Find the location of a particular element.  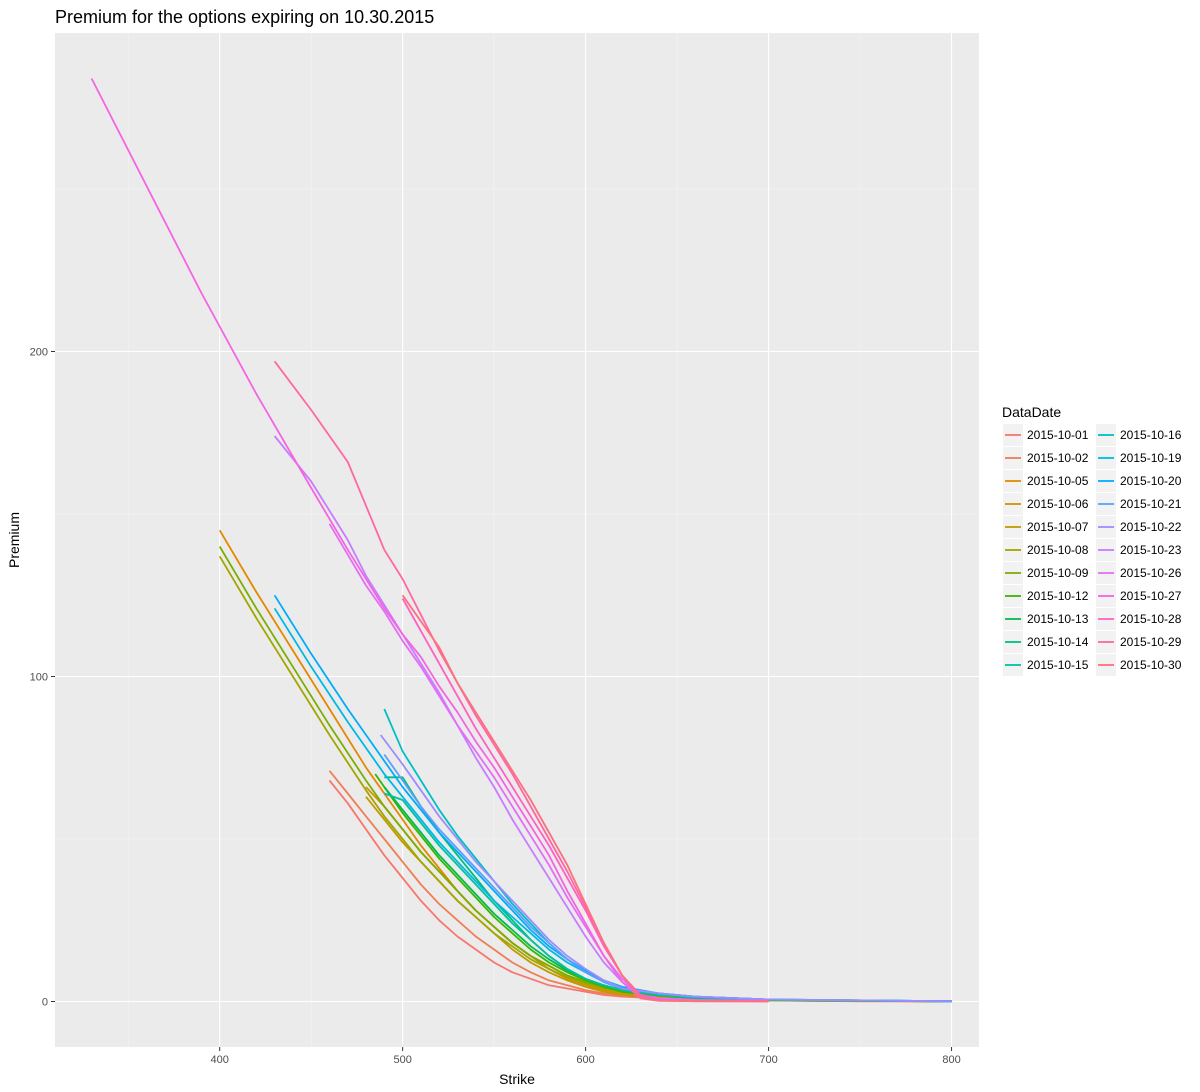

legend-label: 2015-10-09 is located at coordinates (1058, 573).